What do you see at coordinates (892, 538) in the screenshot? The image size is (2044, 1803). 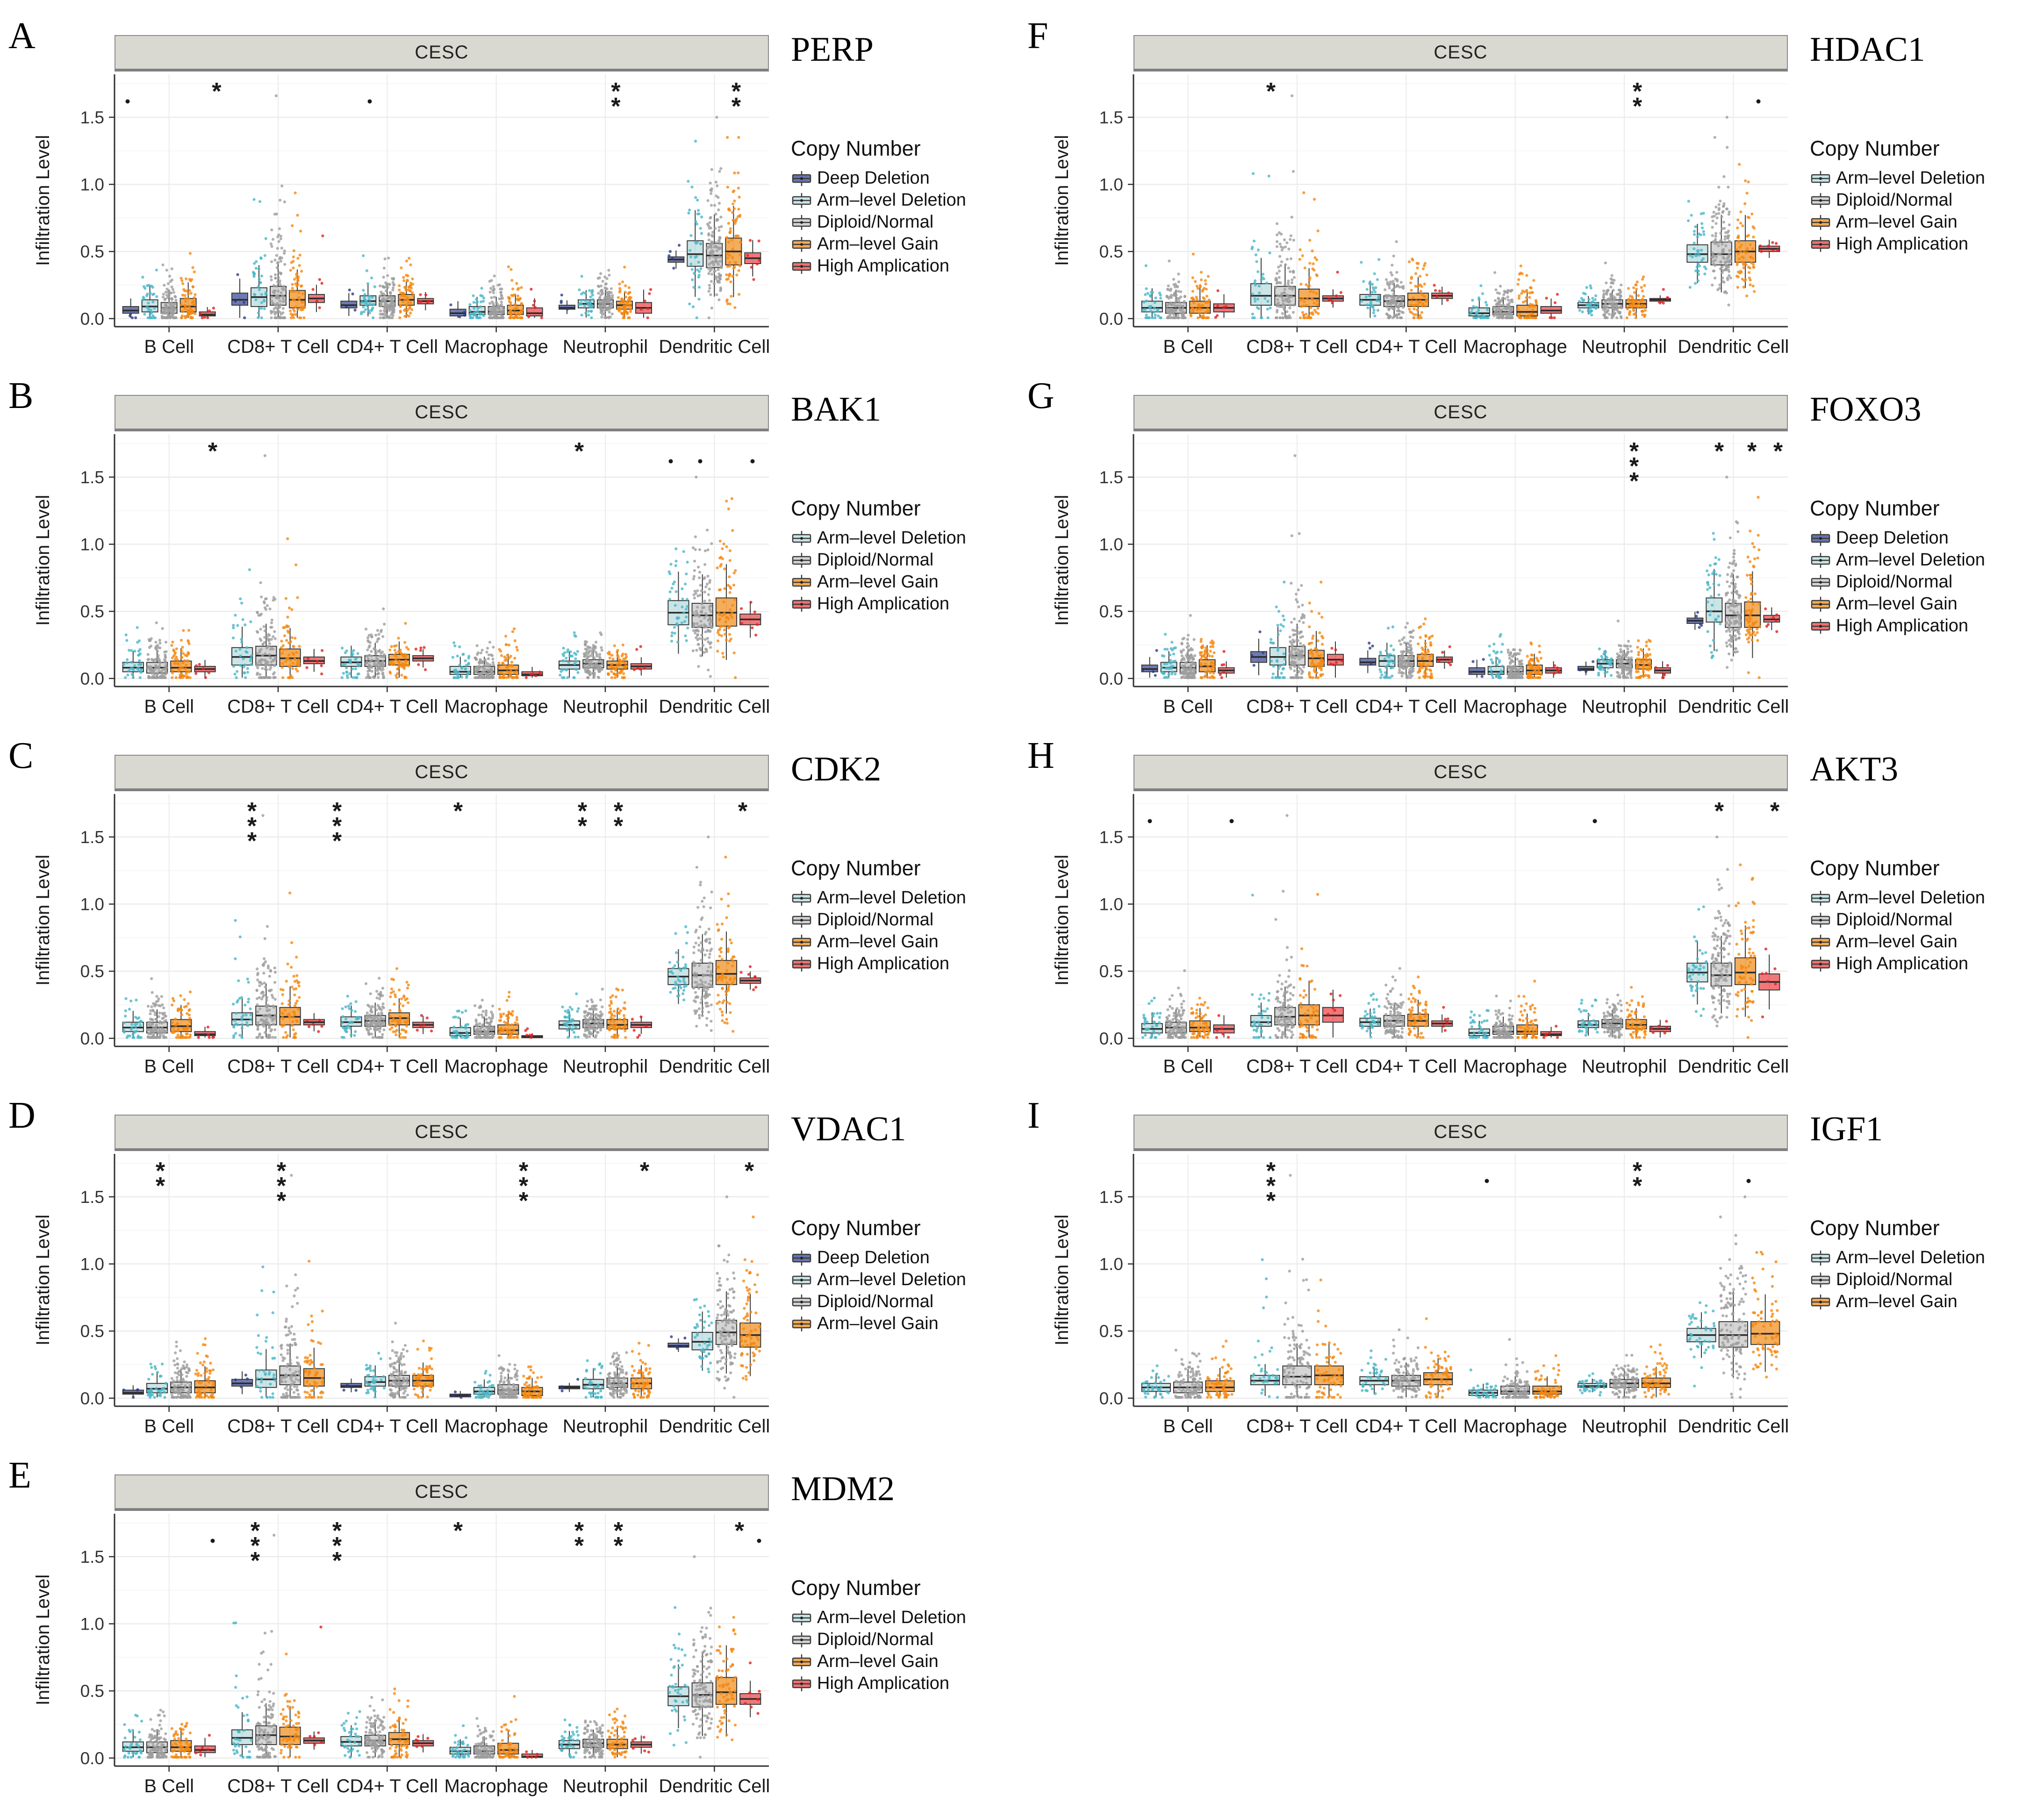 I see `legend-entry-label: Arm–level Deletion` at bounding box center [892, 538].